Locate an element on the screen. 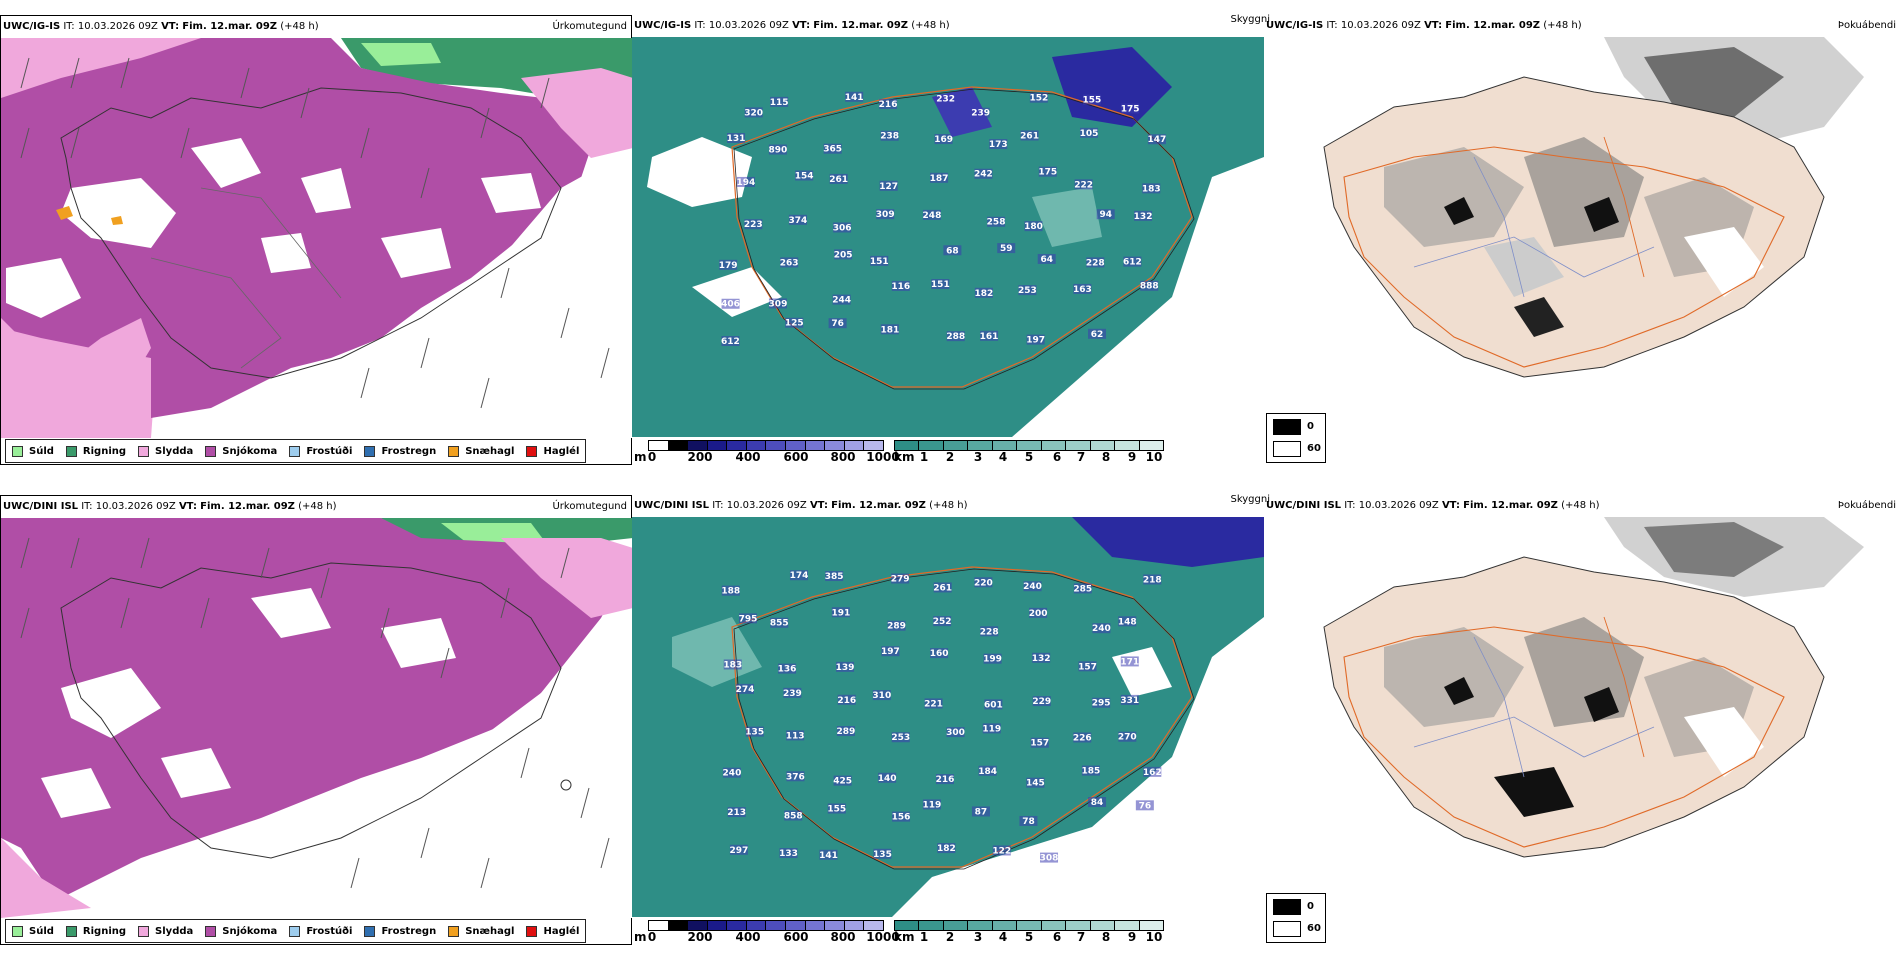  cloud-base-label: 141 is located at coordinates (828, 856).